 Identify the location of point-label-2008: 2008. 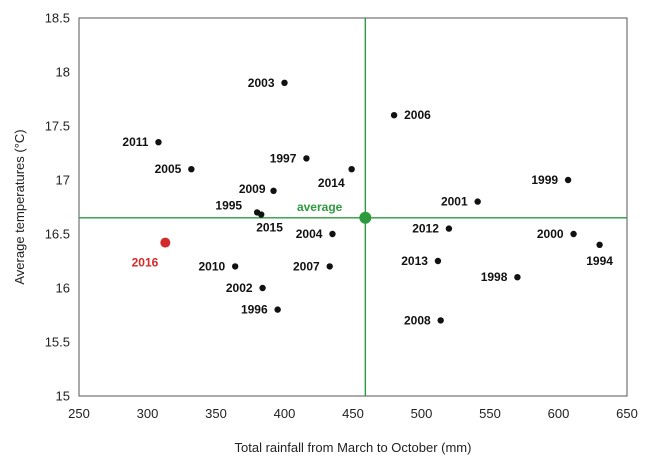
(417, 320).